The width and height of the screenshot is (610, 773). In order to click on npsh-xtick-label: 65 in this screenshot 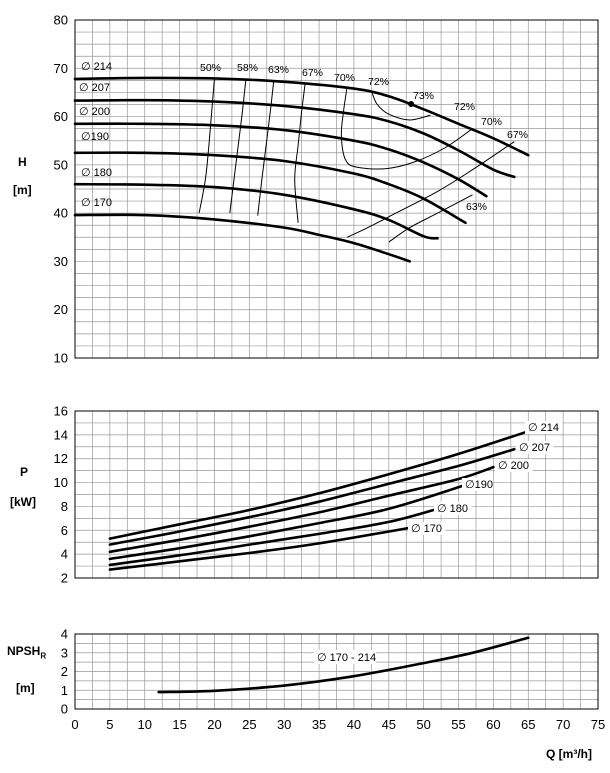, I will do `click(528, 724)`.